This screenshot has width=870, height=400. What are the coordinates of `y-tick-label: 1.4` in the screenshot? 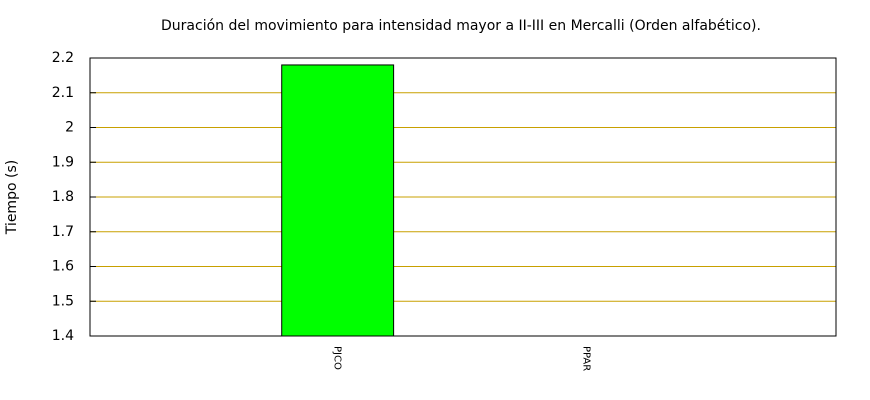 It's located at (63, 336).